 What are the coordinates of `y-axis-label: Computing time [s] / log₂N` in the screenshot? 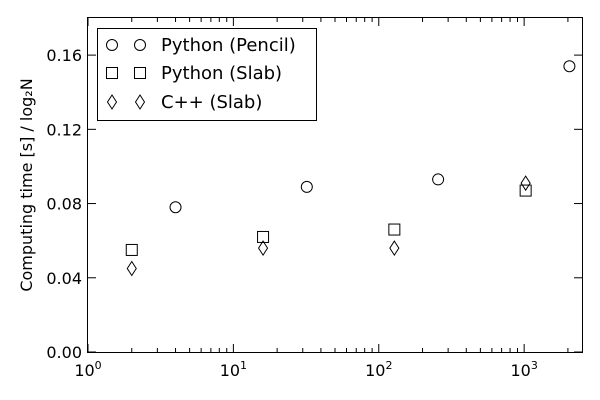 It's located at (26, 184).